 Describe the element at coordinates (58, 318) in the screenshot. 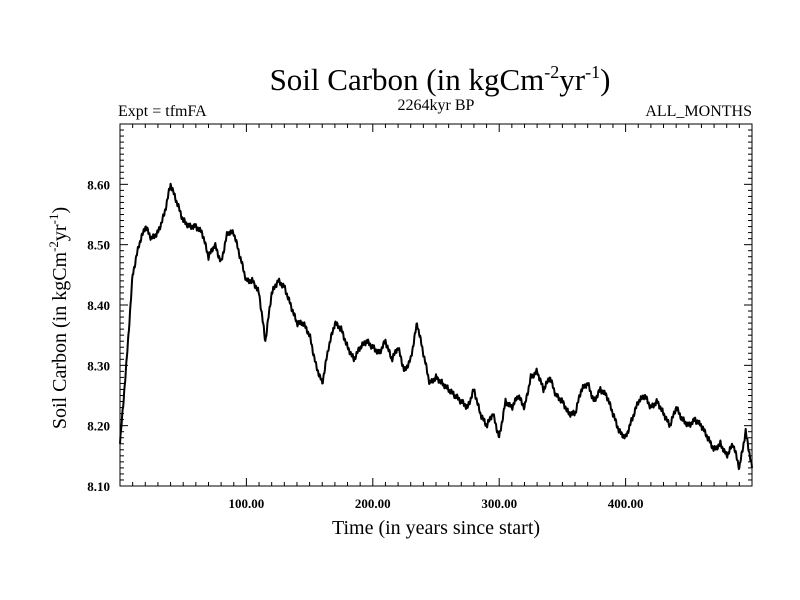

I see `y-axis-label: Soil Carbon (in kgCm-2yr-1)` at that location.